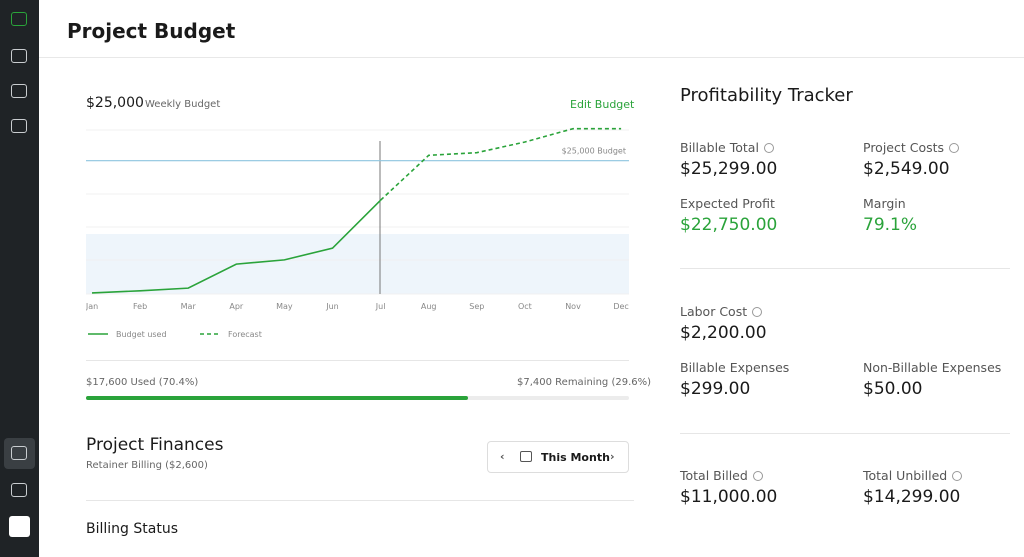  I want to click on metric-label: Billable Expenses, so click(734, 367).